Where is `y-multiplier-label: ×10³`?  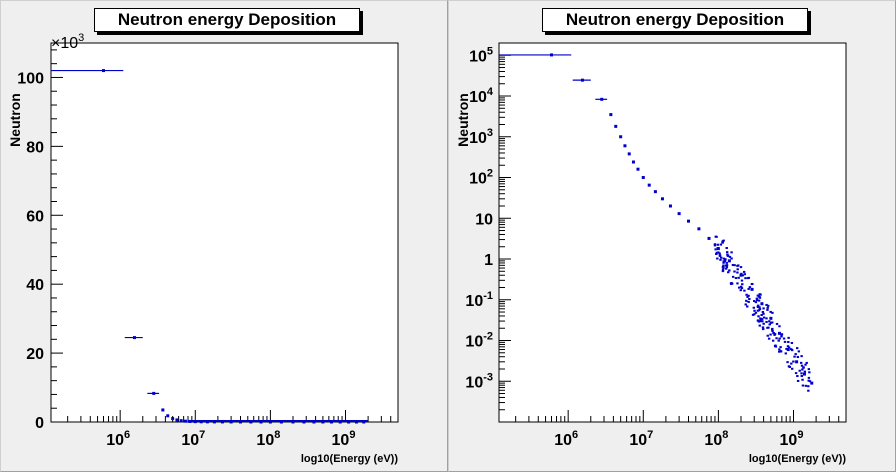
y-multiplier-label: ×10³ is located at coordinates (67, 42).